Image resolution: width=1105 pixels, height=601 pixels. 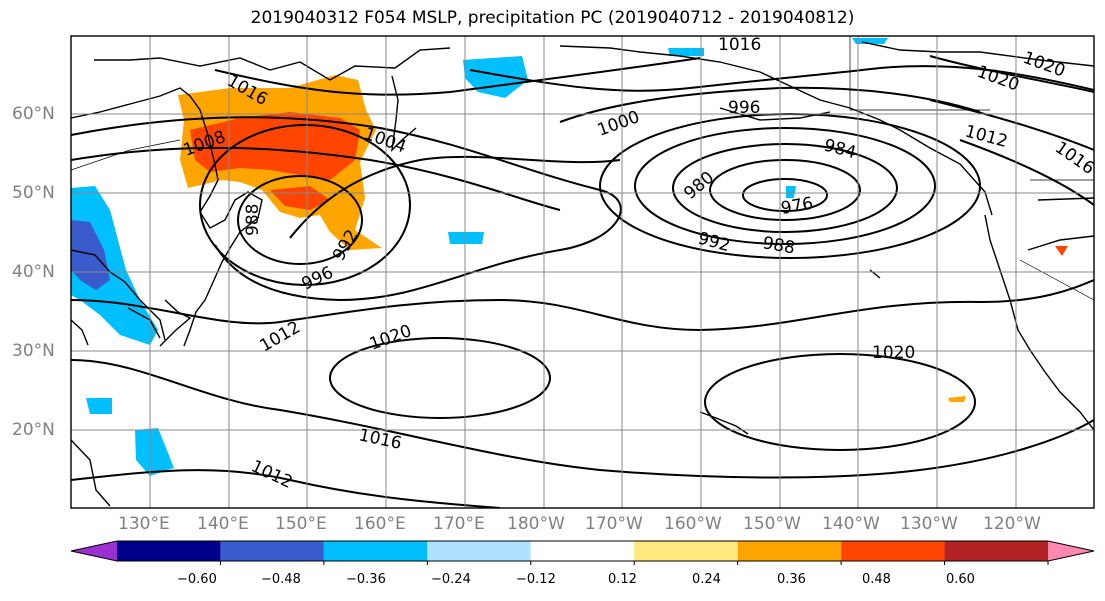 What do you see at coordinates (851, 524) in the screenshot?
I see `lon-label: 140°W` at bounding box center [851, 524].